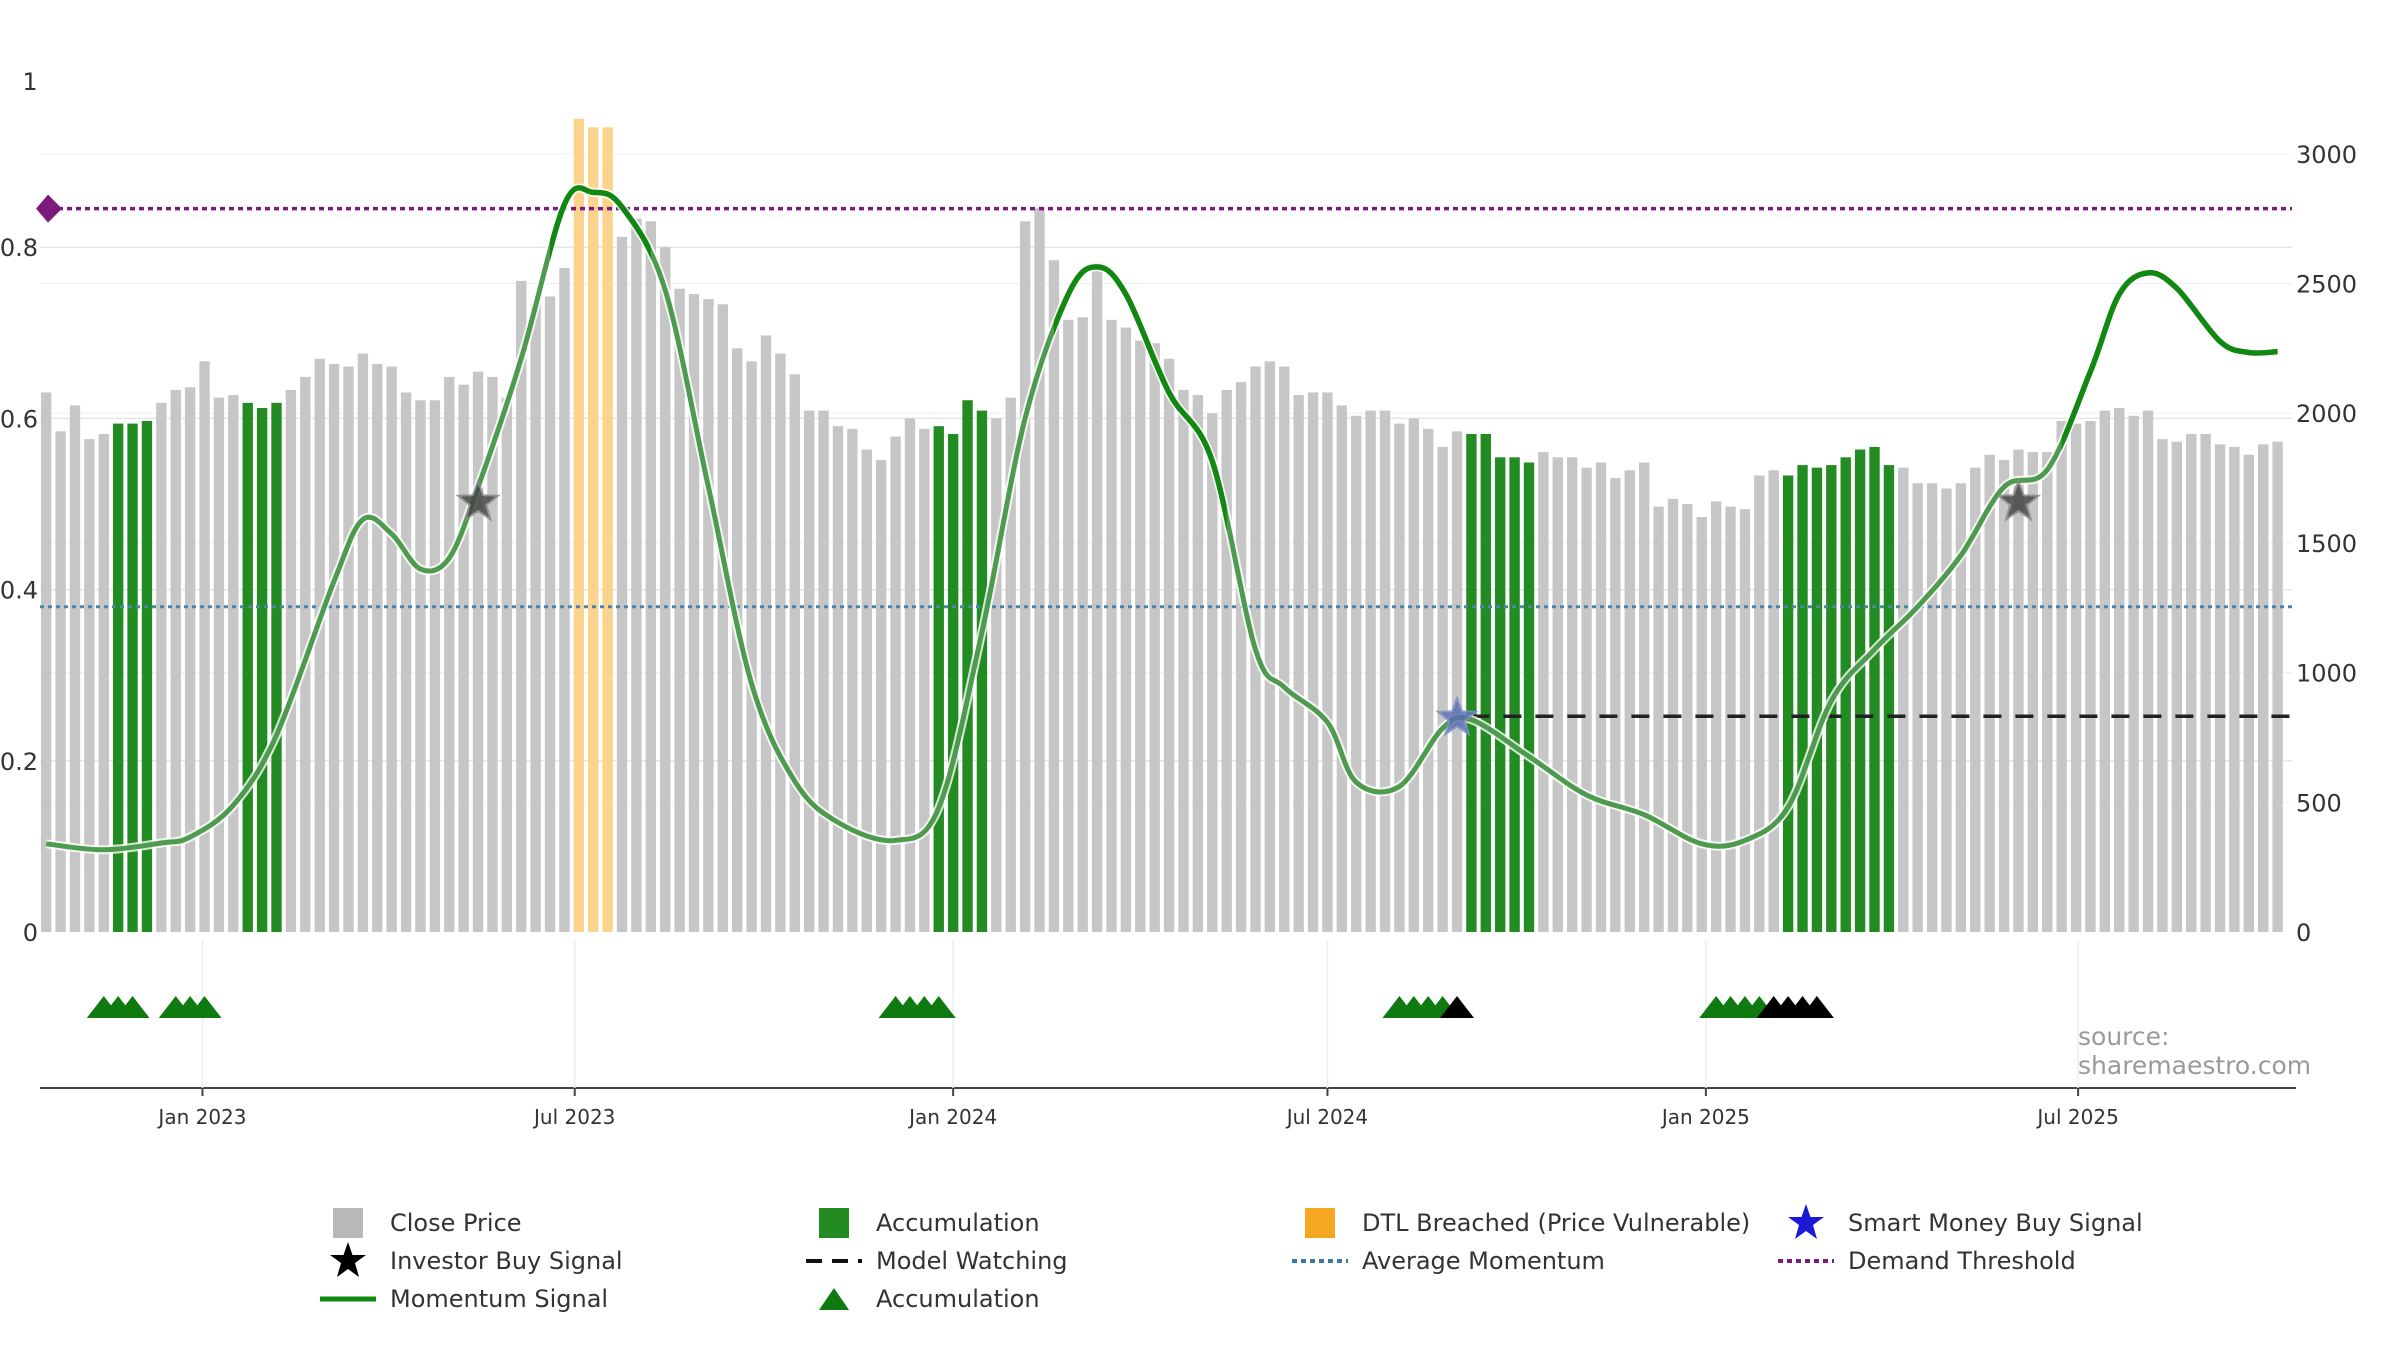  What do you see at coordinates (19, 591) in the screenshot?
I see `left-axis-tick-label: 0.4` at bounding box center [19, 591].